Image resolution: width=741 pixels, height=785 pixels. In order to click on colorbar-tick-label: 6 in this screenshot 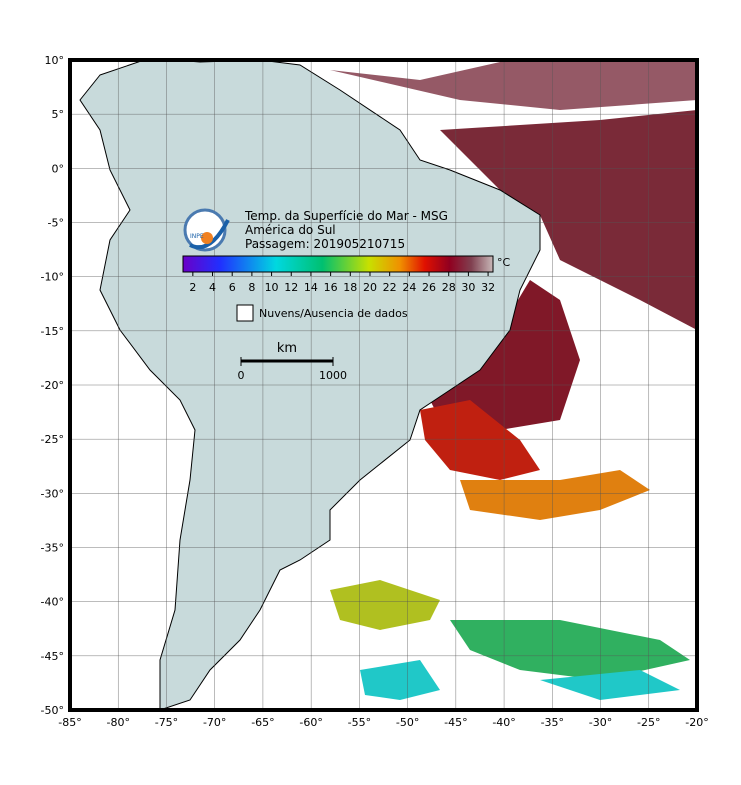, I will do `click(232, 287)`.